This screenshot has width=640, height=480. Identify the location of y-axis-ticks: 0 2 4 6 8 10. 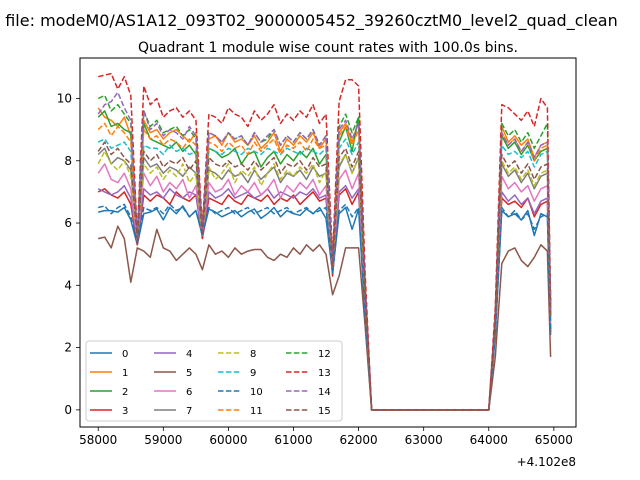
(68, 254).